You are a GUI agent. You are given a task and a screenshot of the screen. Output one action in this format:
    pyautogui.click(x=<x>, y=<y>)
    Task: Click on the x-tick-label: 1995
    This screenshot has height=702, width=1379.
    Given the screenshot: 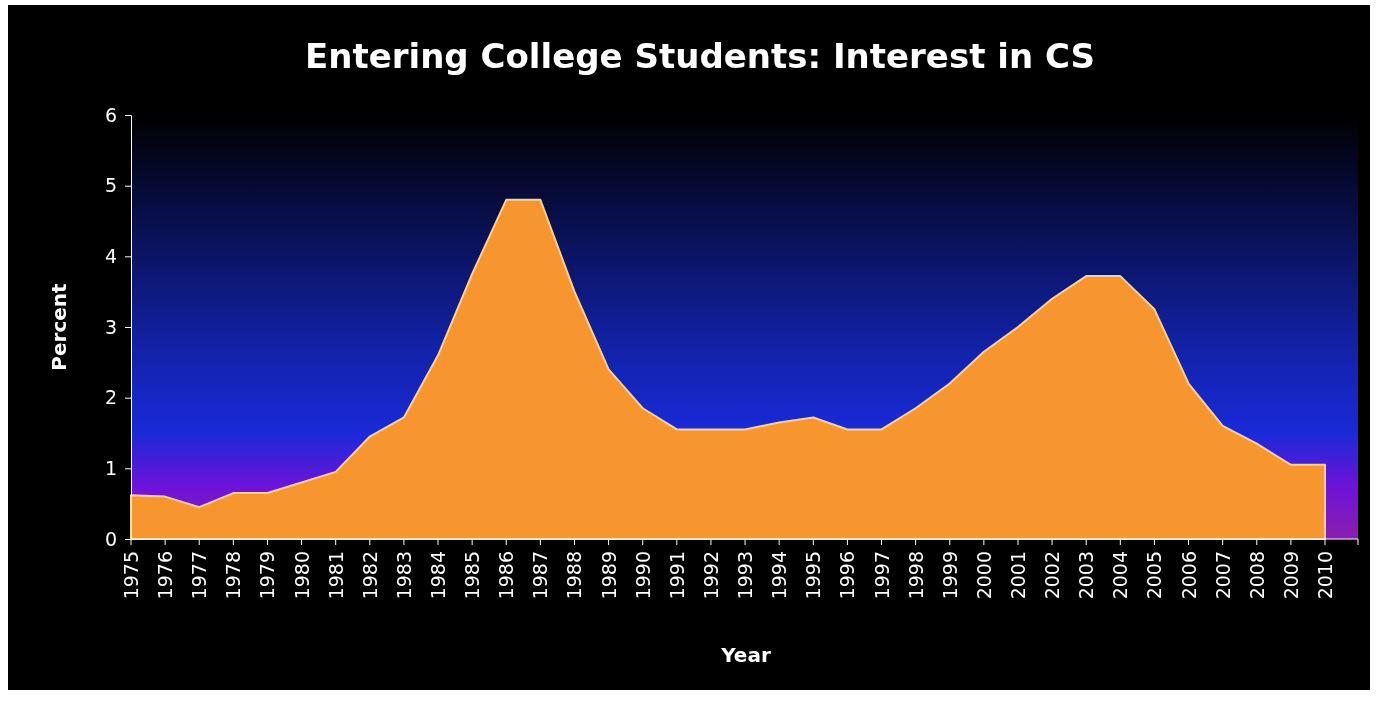 What is the action you would take?
    pyautogui.click(x=813, y=575)
    